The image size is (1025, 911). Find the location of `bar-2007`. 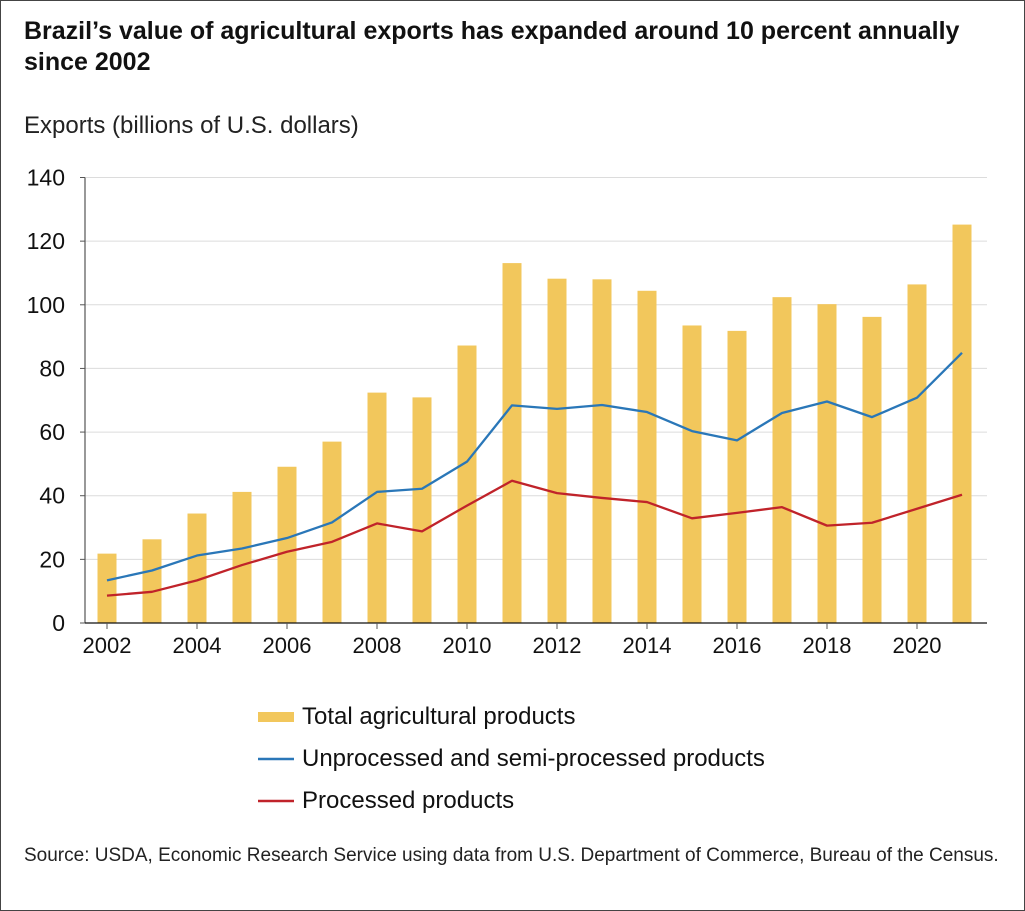

bar-2007 is located at coordinates (332, 532).